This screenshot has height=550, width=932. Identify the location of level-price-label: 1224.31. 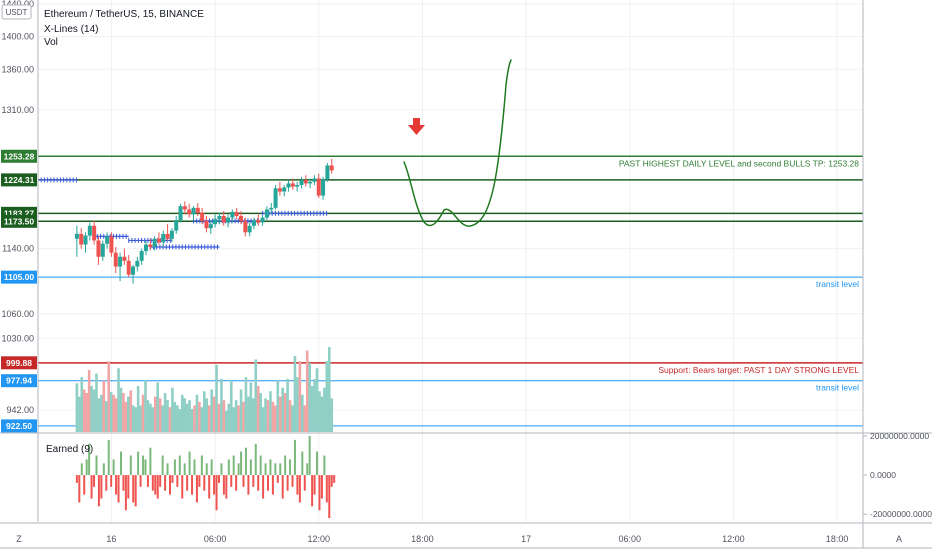
(19, 180).